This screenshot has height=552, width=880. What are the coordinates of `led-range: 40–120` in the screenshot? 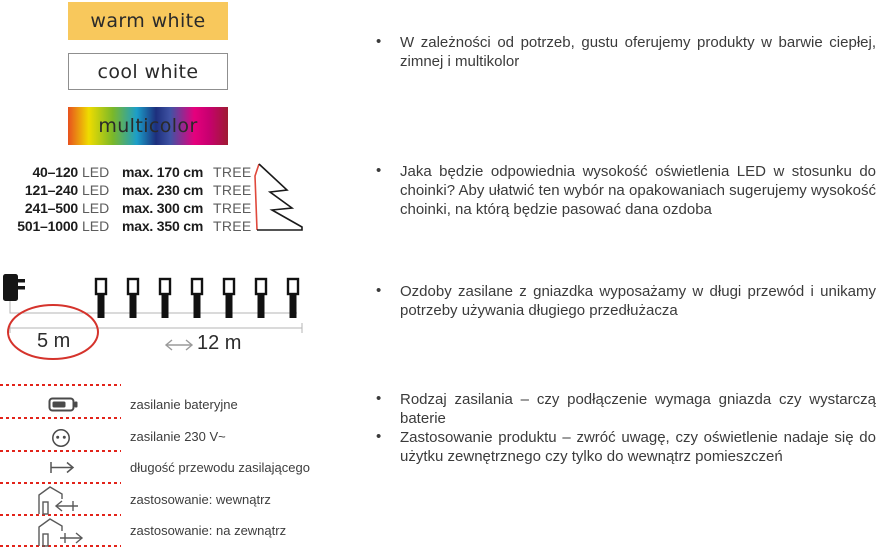 It's located at (55, 172).